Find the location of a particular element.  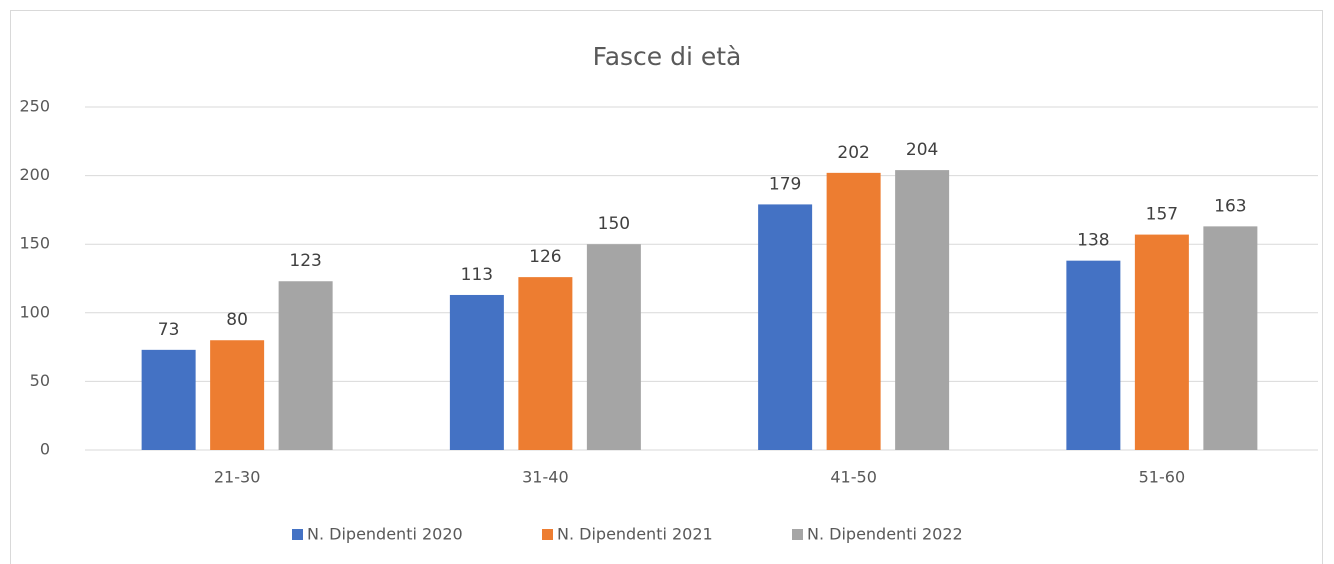

y-tick-label: 250 is located at coordinates (34, 106).